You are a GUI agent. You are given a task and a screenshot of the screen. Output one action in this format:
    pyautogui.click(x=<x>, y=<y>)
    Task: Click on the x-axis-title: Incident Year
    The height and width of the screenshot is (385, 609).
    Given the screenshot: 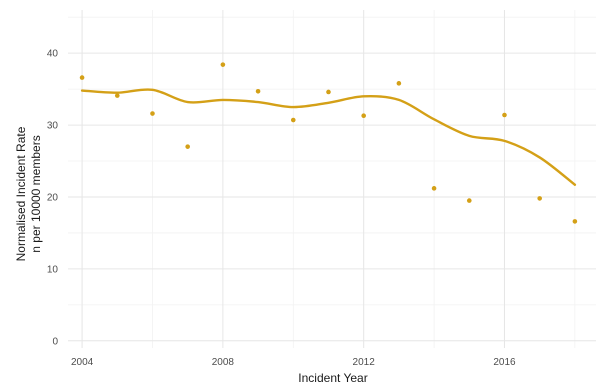 What is the action you would take?
    pyautogui.click(x=332, y=378)
    